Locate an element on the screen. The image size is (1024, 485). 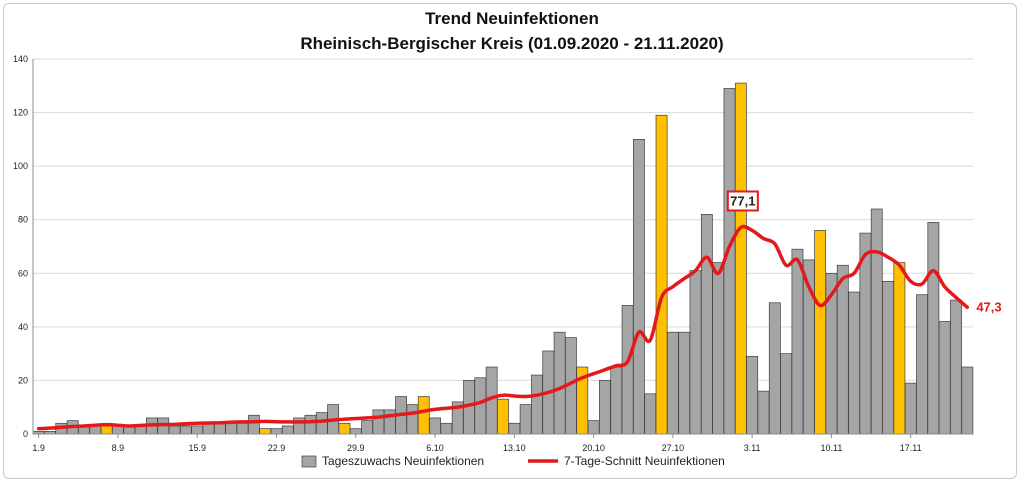
y-tick-label: 140 is located at coordinates (20, 59).